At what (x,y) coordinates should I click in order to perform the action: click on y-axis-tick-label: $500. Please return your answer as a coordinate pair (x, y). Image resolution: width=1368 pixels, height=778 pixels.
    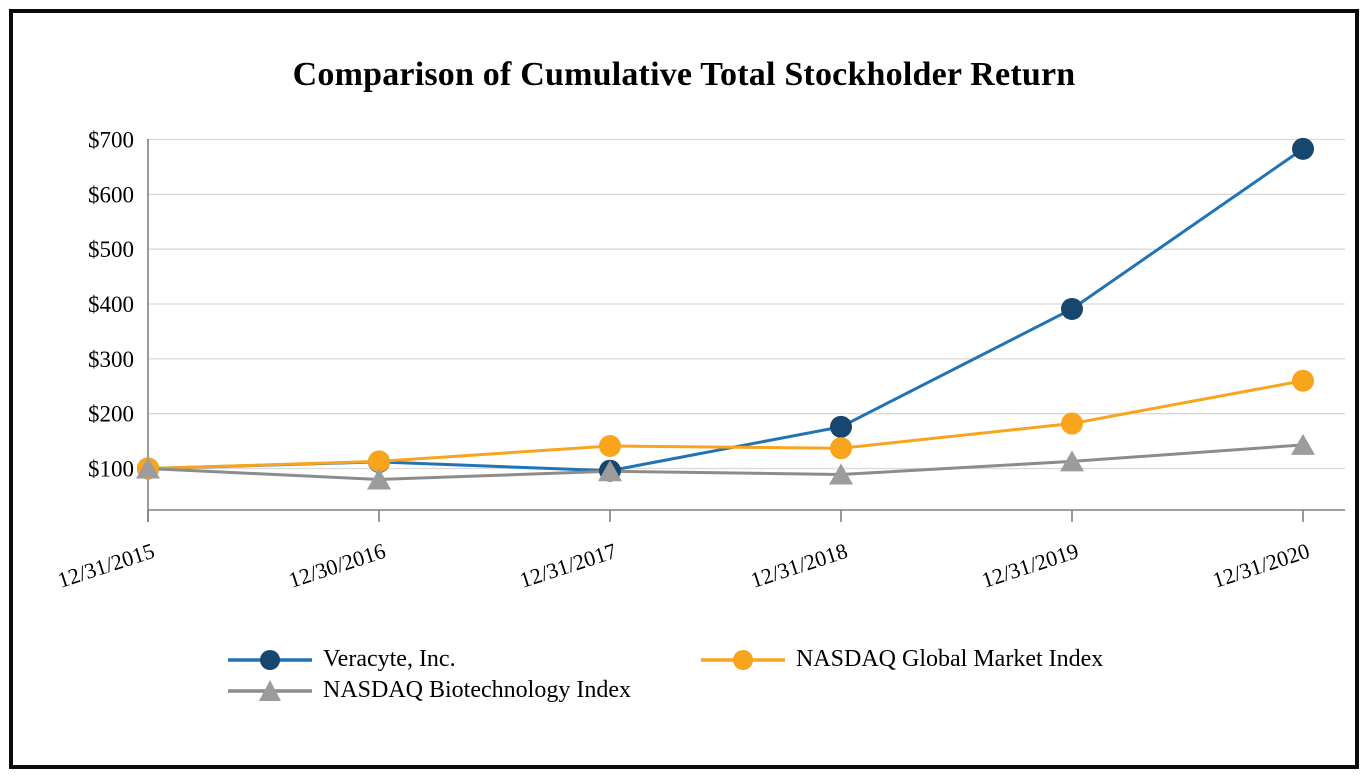
    Looking at the image, I should click on (111, 249).